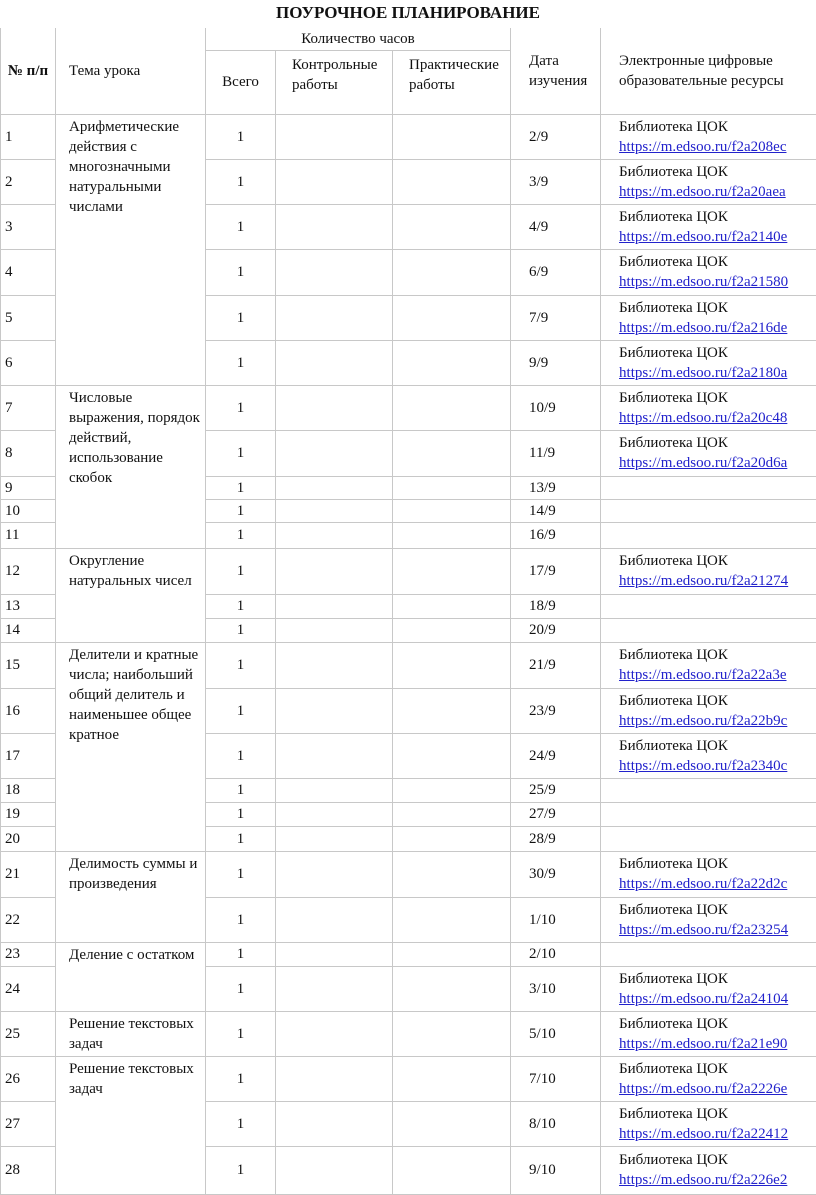  Describe the element at coordinates (703, 1180) in the screenshot. I see `resource-link: https://m.edsoo.ru/f2a226e2` at that location.